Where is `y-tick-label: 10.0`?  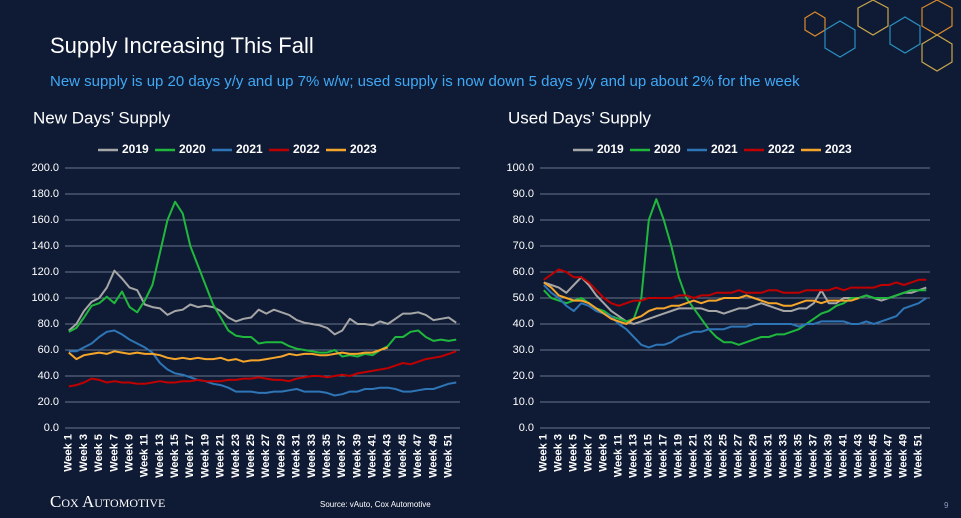 y-tick-label: 10.0 is located at coordinates (523, 402).